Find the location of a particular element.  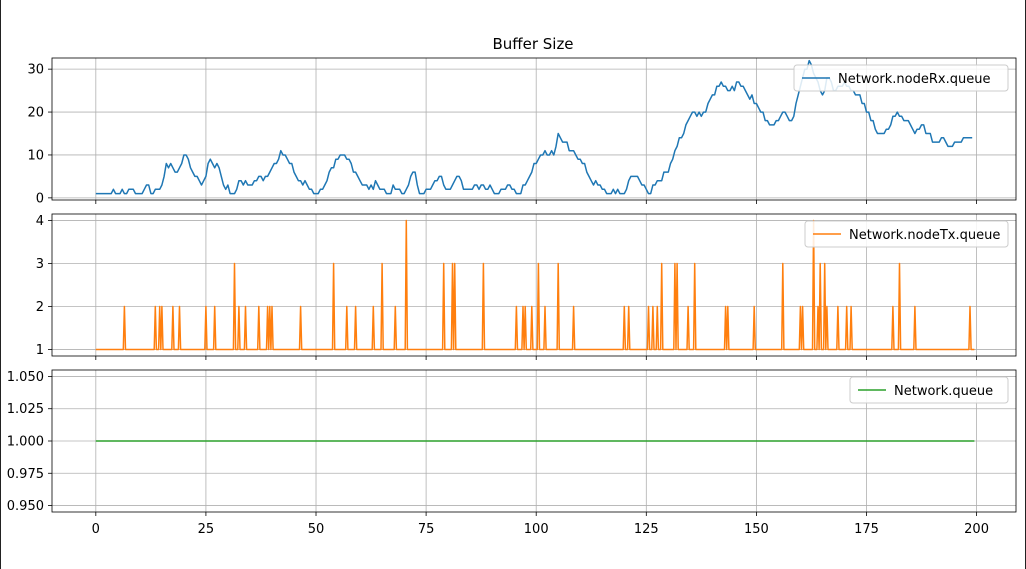

chart-title: Buffer Size is located at coordinates (532, 44).